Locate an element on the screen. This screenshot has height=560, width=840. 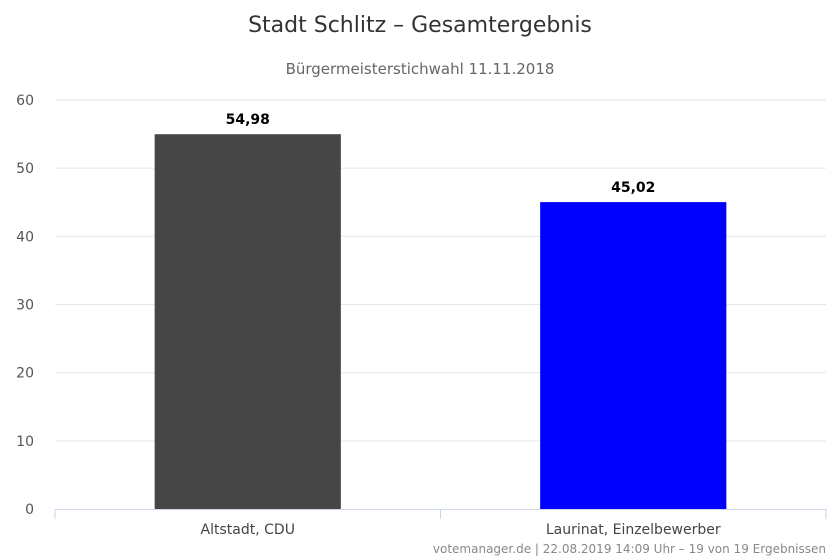
y-tick-label: 10 is located at coordinates (25, 442).